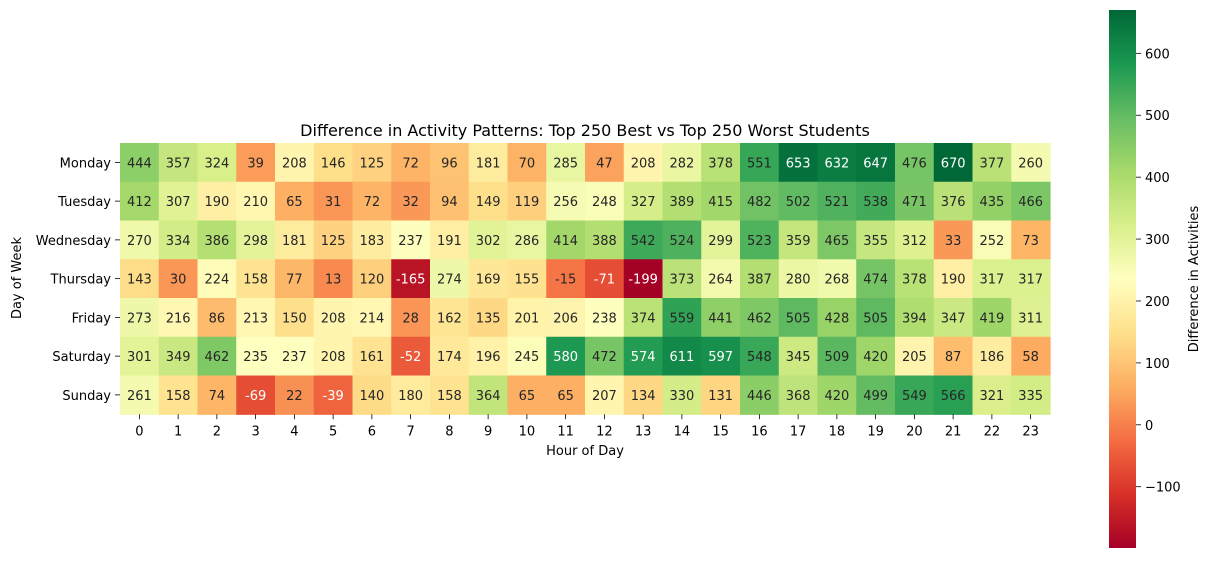 The height and width of the screenshot is (563, 1212). I want to click on x-tick-label: 7, so click(410, 431).